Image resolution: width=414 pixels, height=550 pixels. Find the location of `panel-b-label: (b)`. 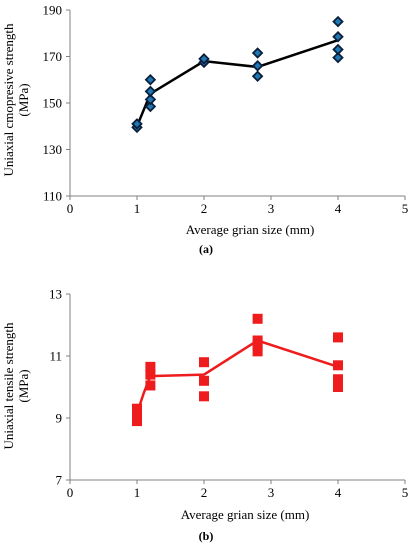

panel-b-label: (b) is located at coordinates (206, 536).